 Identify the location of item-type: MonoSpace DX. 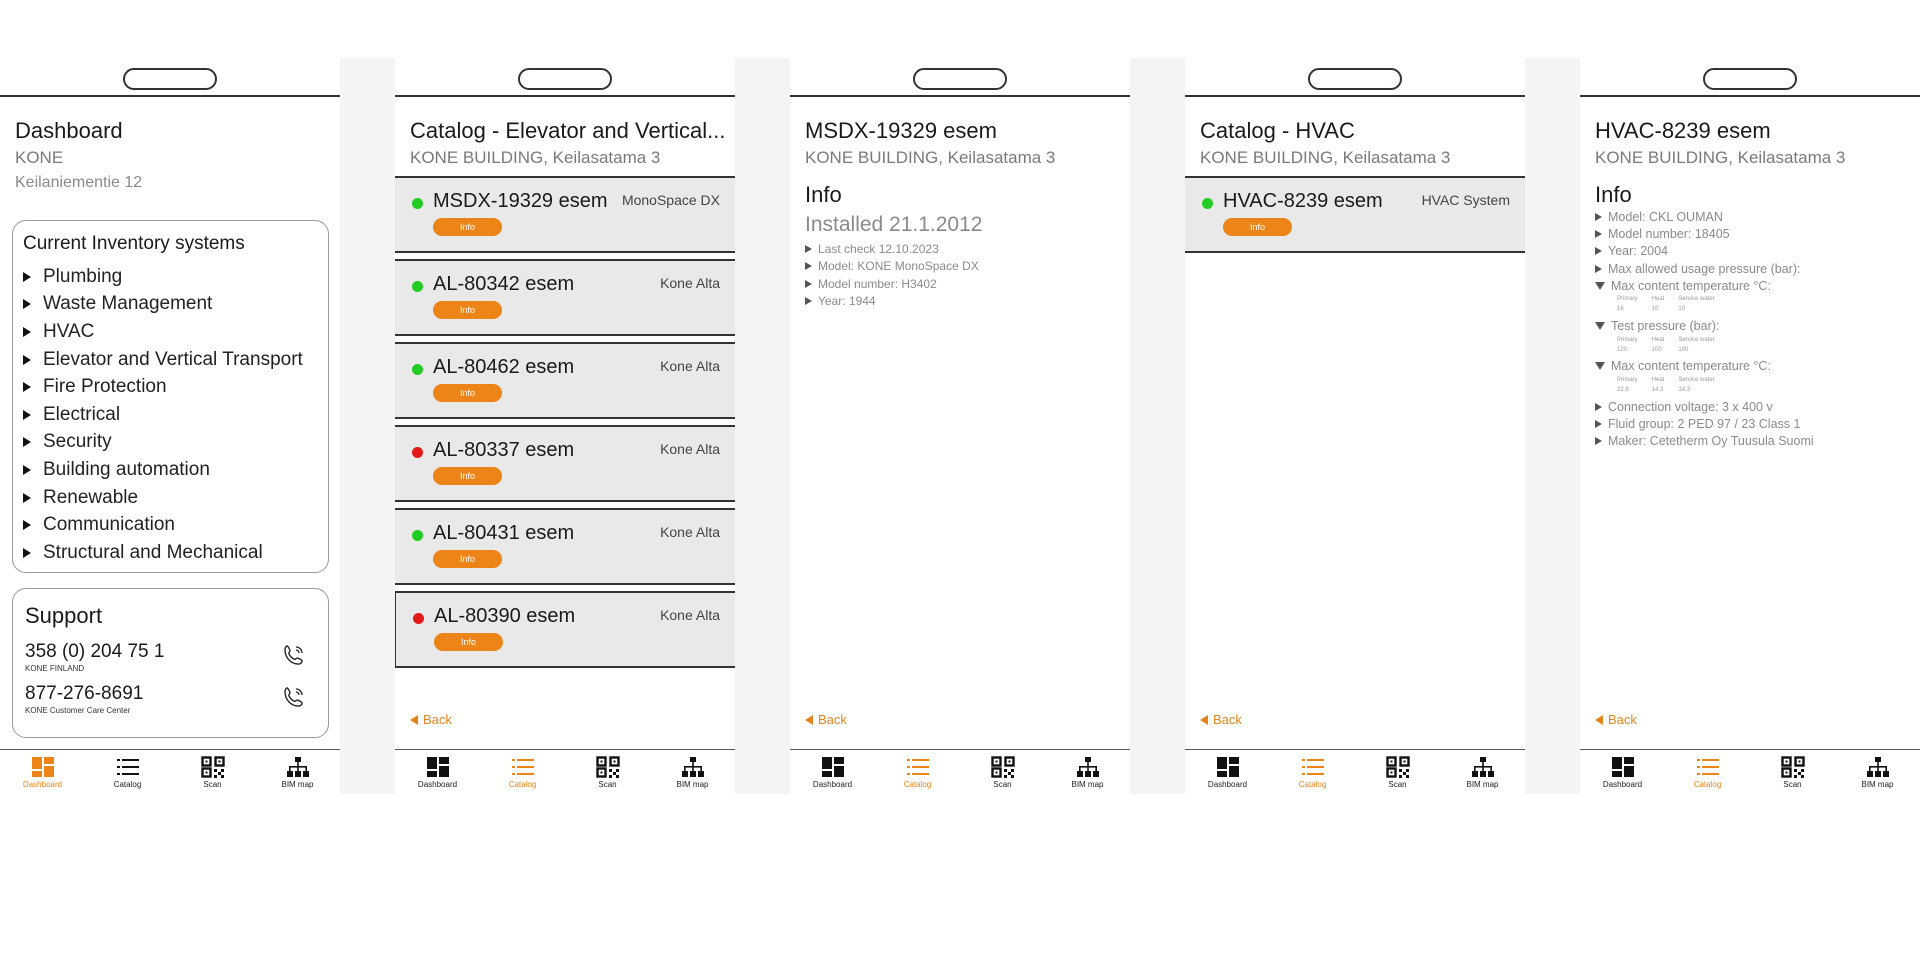
(670, 200).